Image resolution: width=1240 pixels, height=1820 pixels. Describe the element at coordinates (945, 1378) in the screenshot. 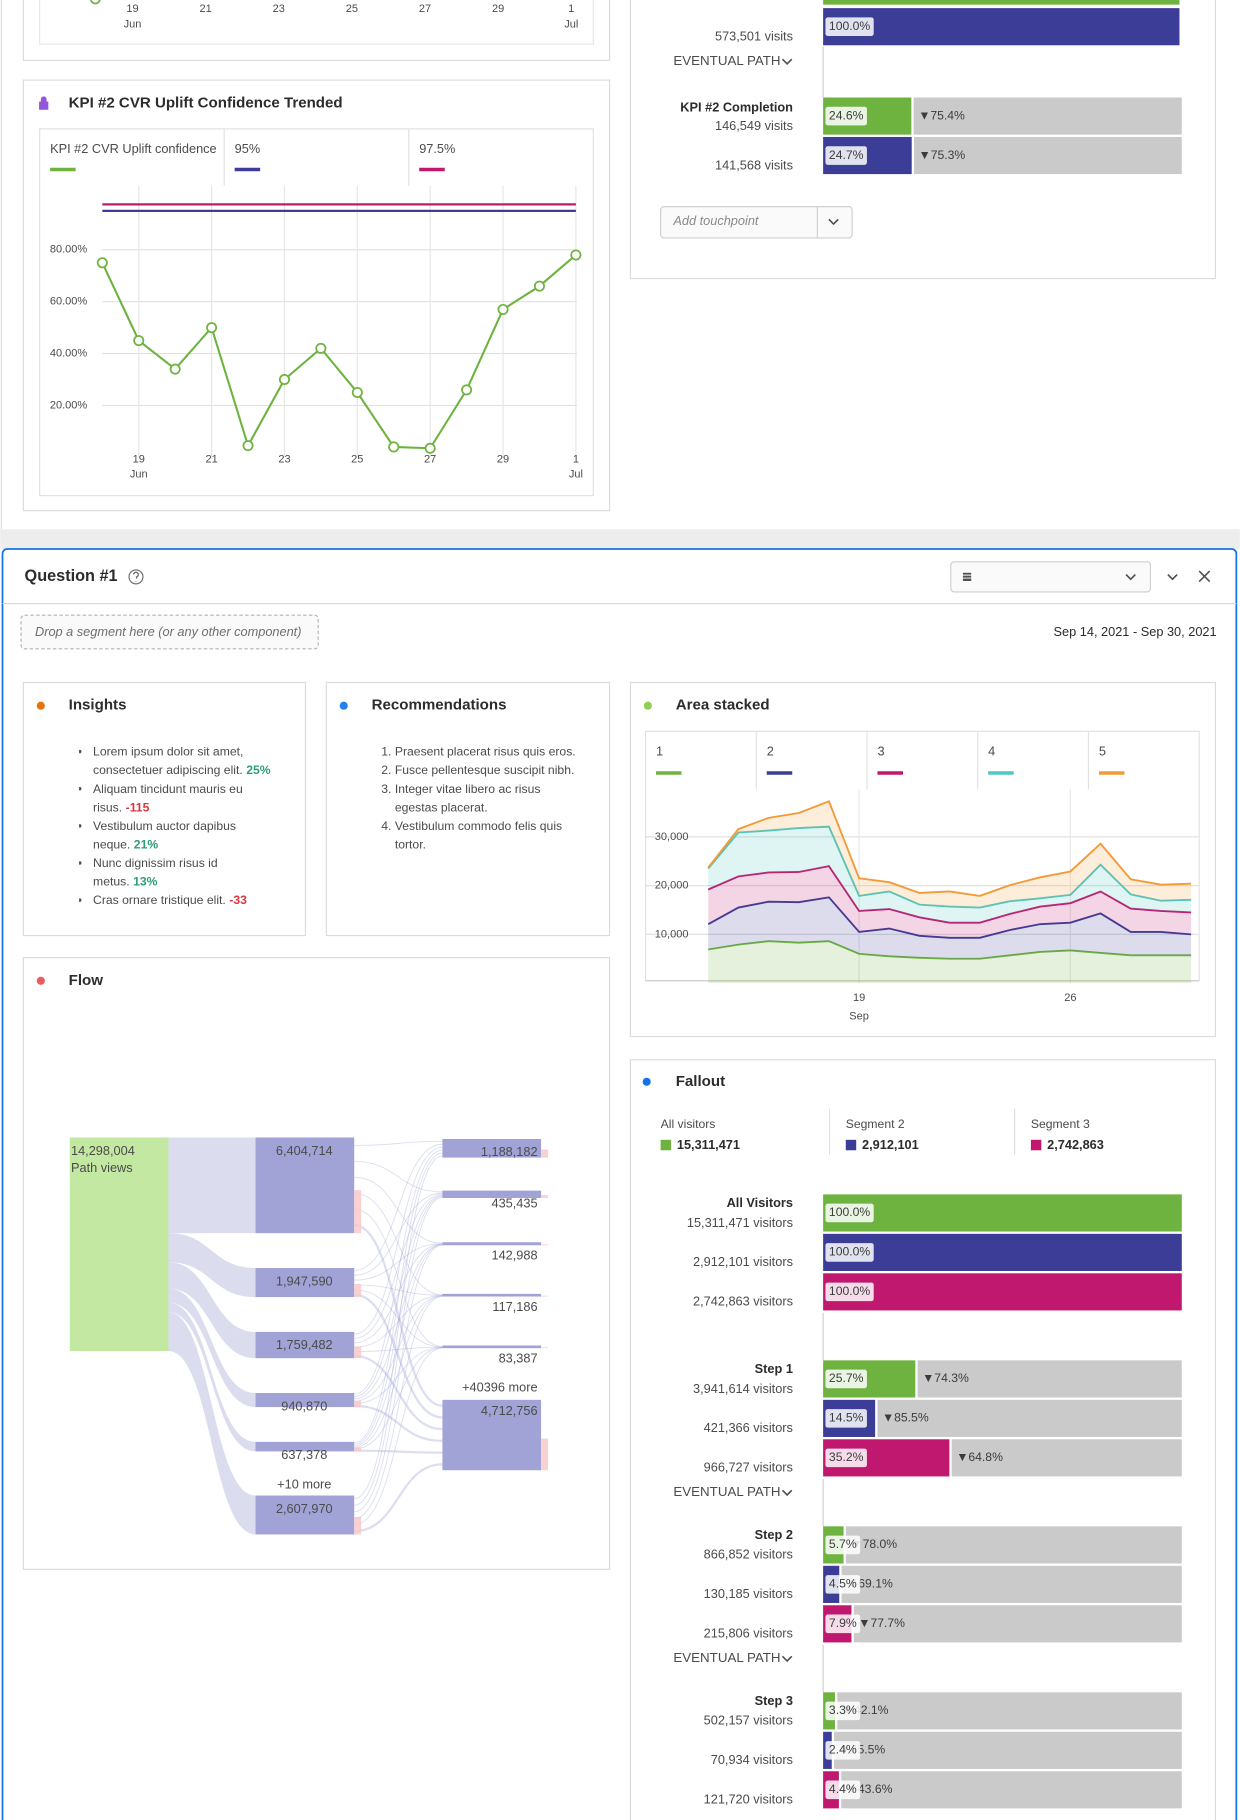

I see `dropoff-label: ▼74.3%` at that location.